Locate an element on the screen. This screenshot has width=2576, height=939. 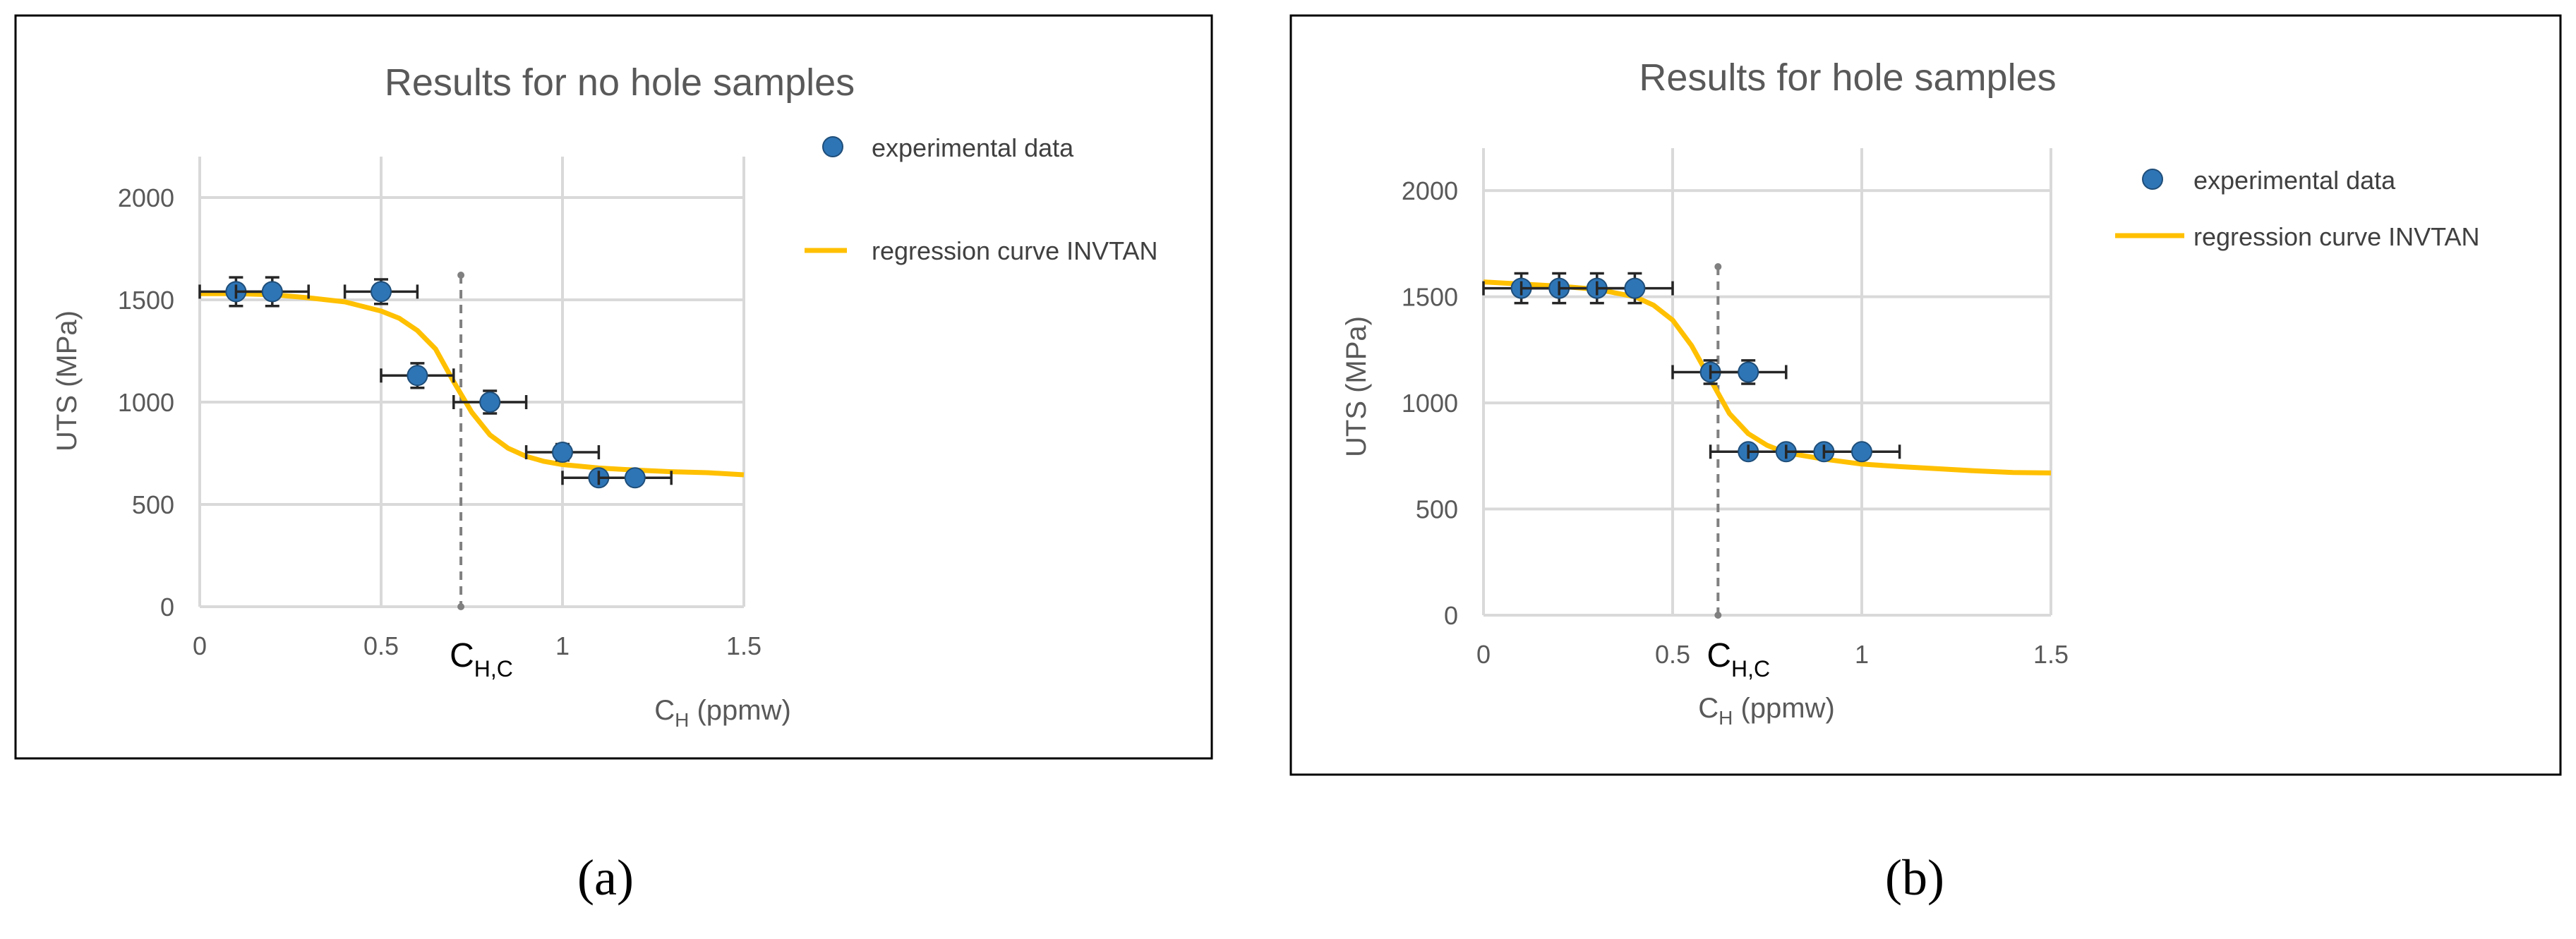
panel-label-a: (a) is located at coordinates (605, 877).